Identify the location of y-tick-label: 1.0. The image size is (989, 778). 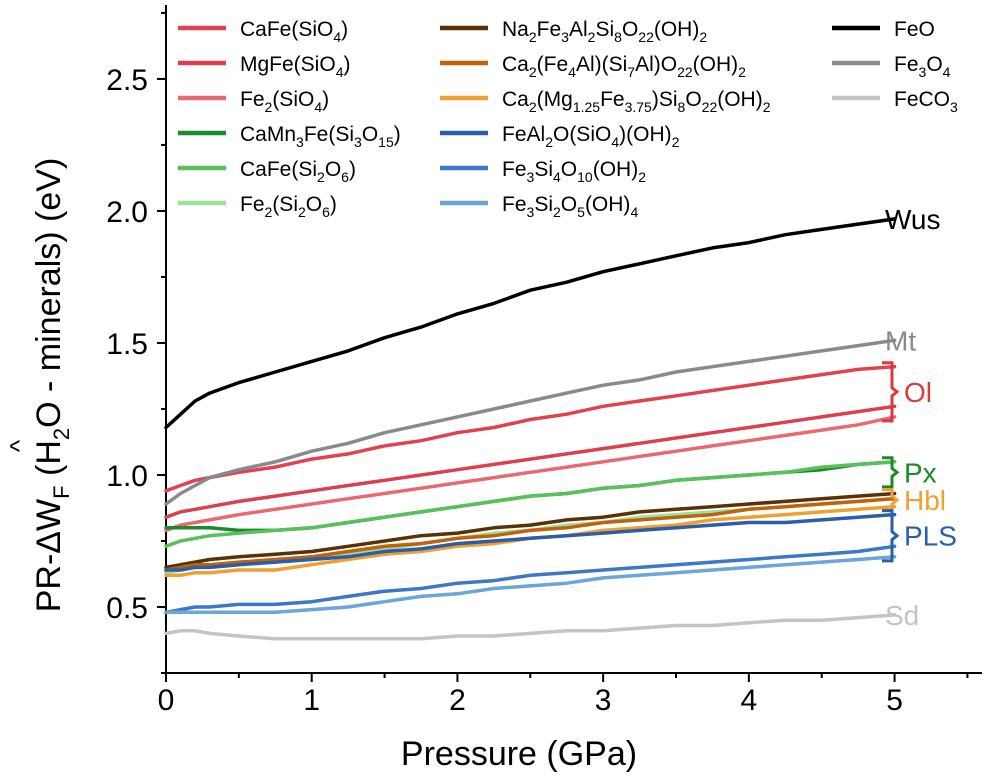
(127, 476).